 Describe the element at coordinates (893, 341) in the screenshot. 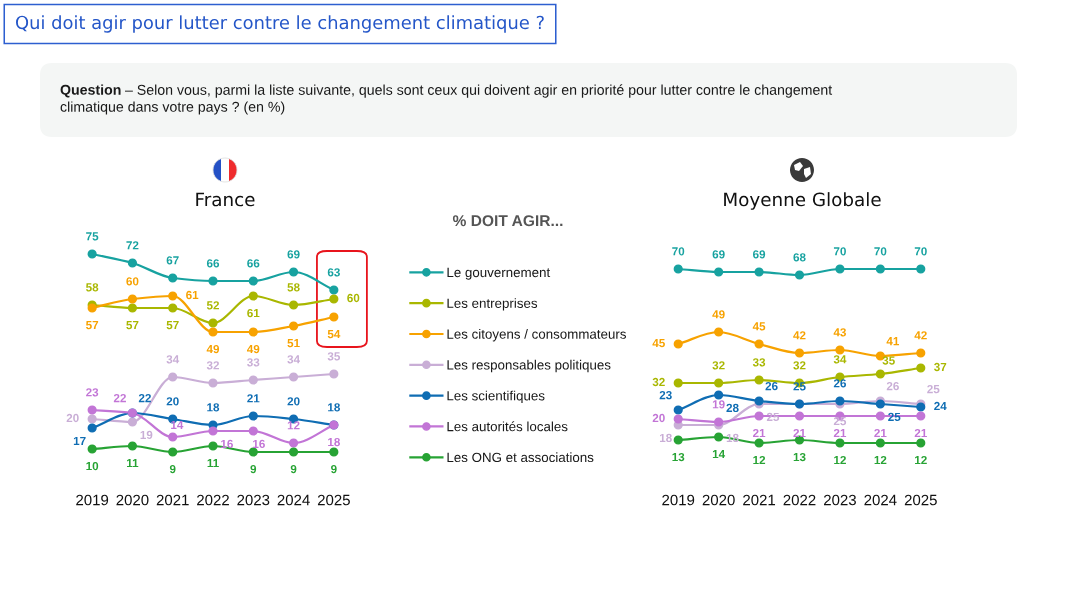

I see `data-label: 41` at that location.